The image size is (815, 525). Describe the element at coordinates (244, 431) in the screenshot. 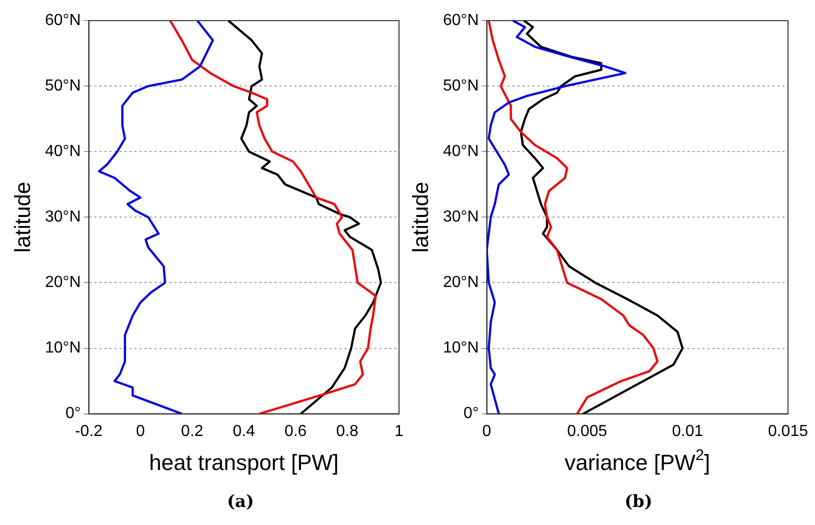

I see `x-tick-label: 0.4` at that location.